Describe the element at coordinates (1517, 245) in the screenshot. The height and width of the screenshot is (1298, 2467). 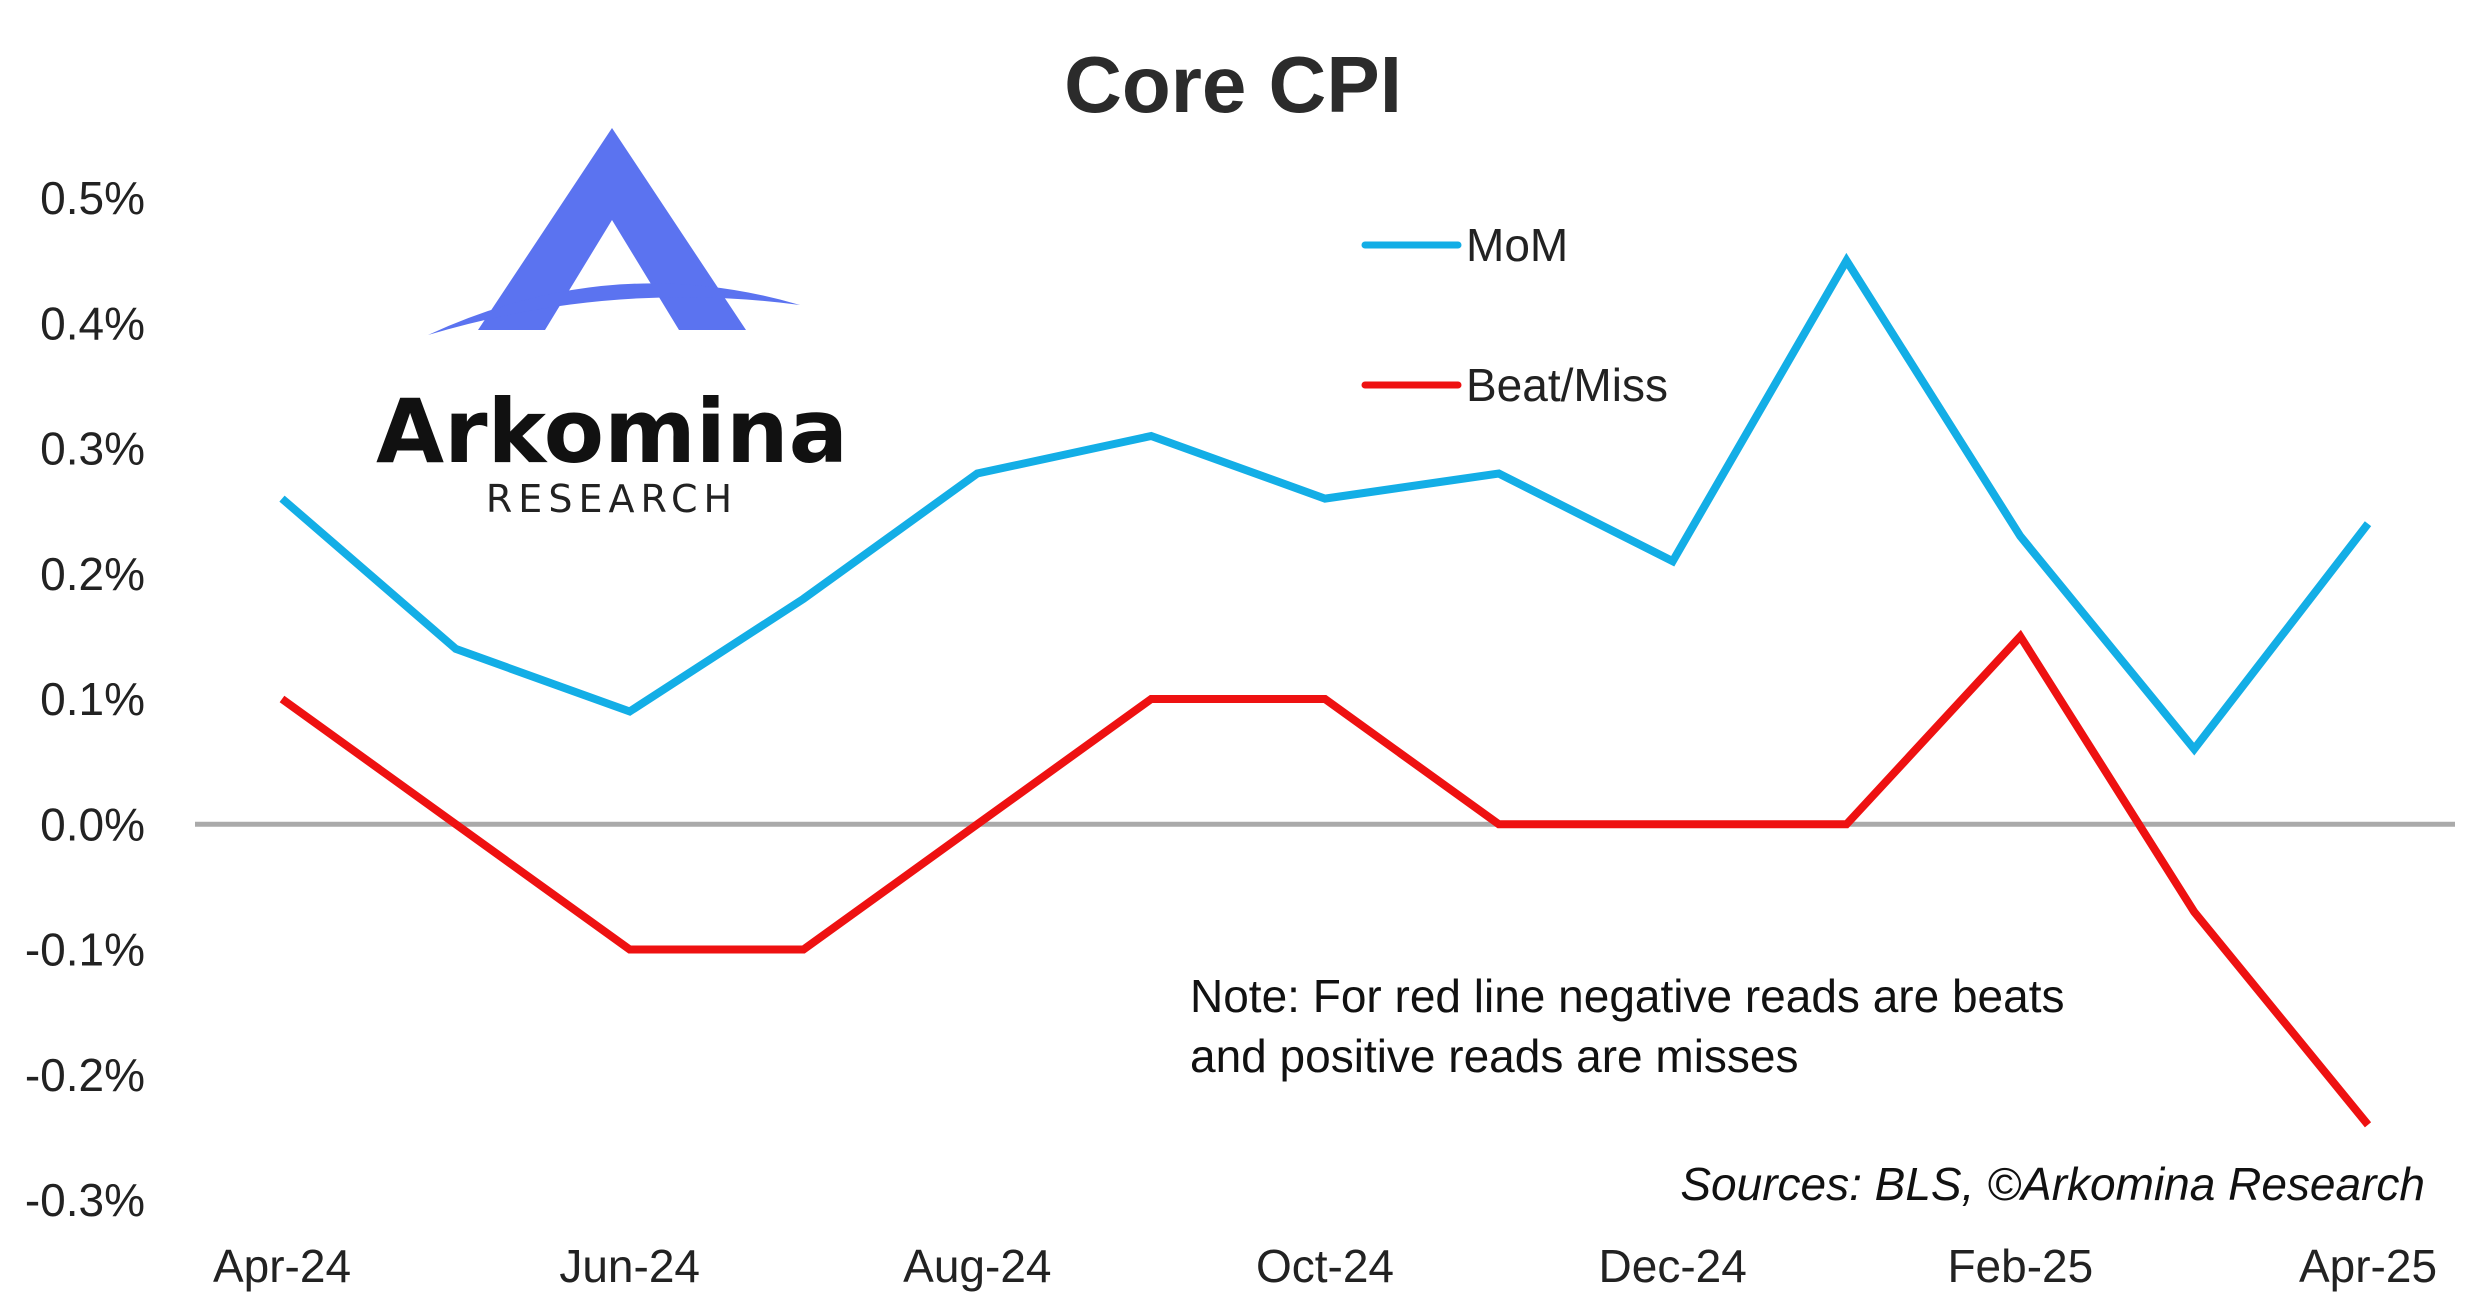
I see `legend-label-mom: MoM` at that location.